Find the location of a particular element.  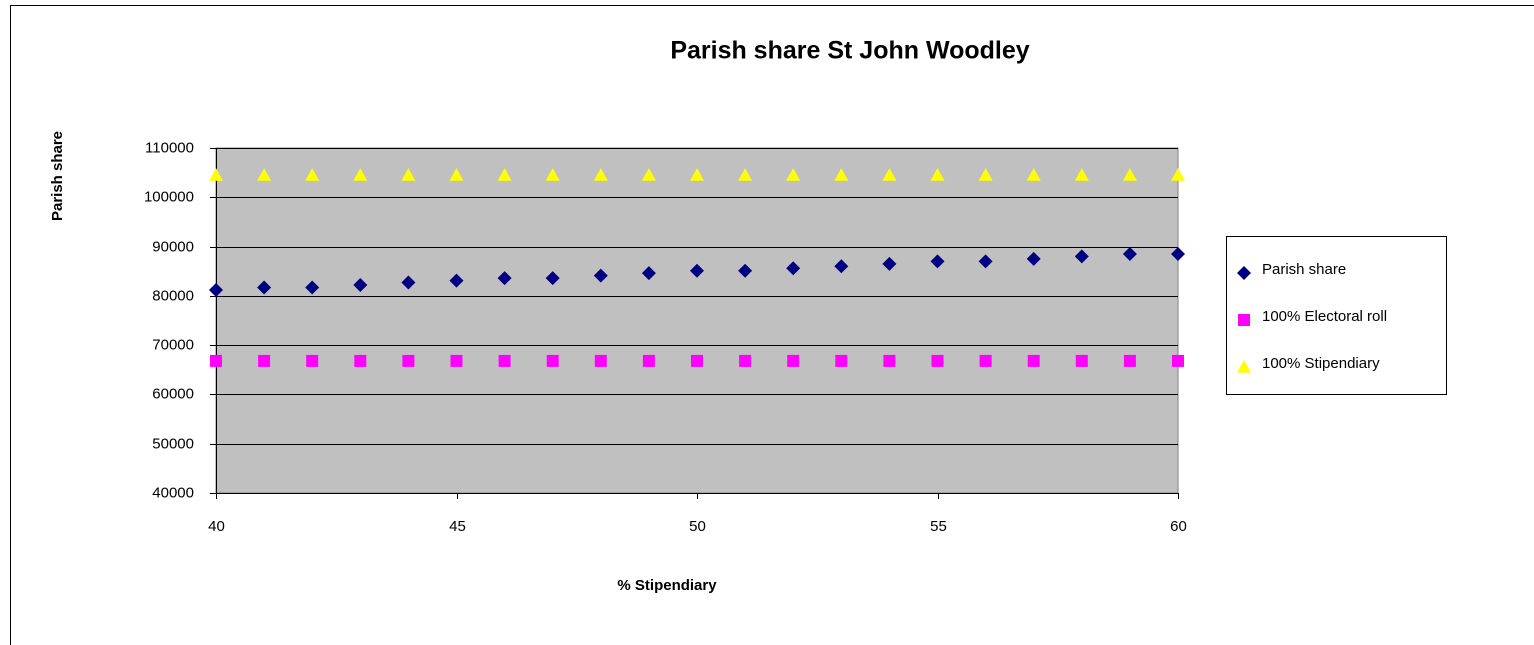

legend-label: 100% Electoral roll is located at coordinates (1324, 316).